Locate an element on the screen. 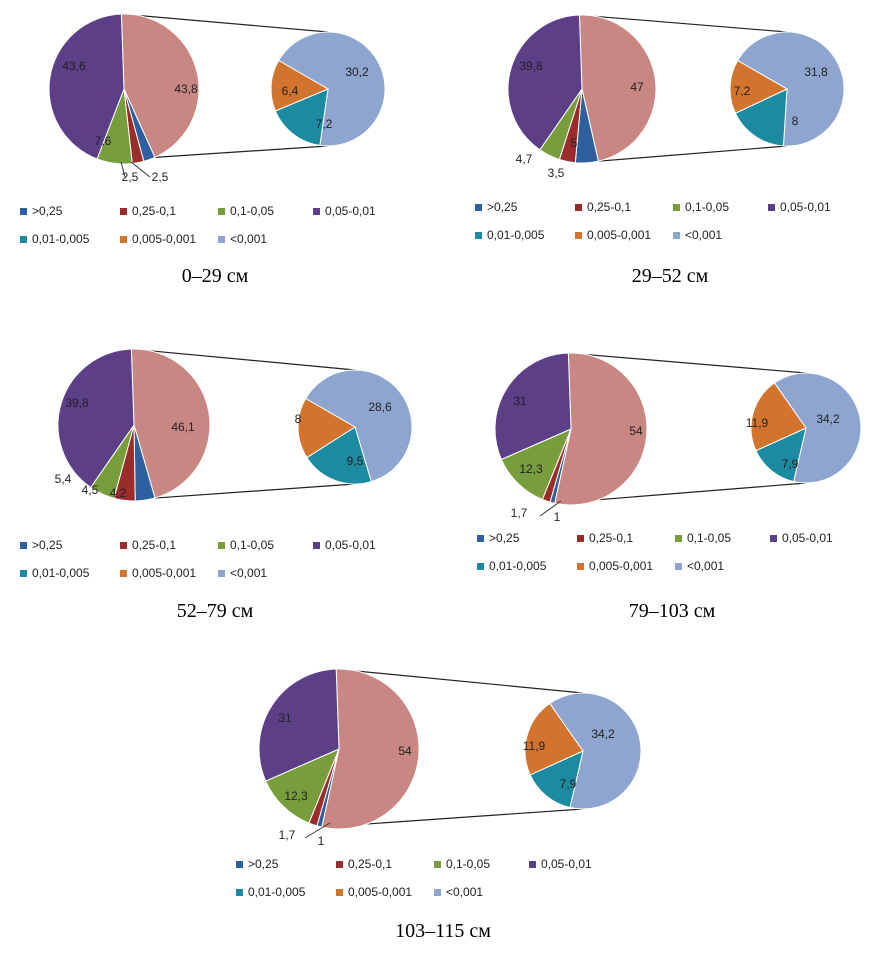  secondary-pie-data-label: 8 is located at coordinates (298, 419).